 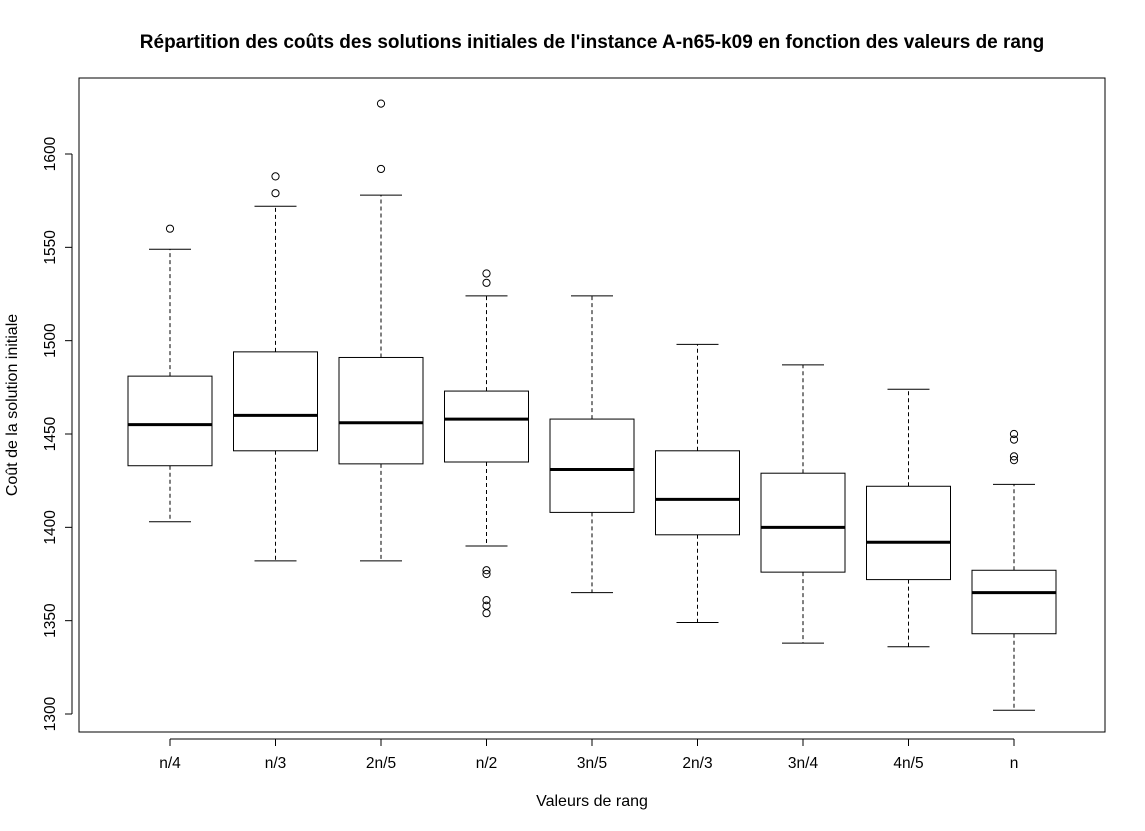 What do you see at coordinates (50, 713) in the screenshot?
I see `y-tick-label: 1300` at bounding box center [50, 713].